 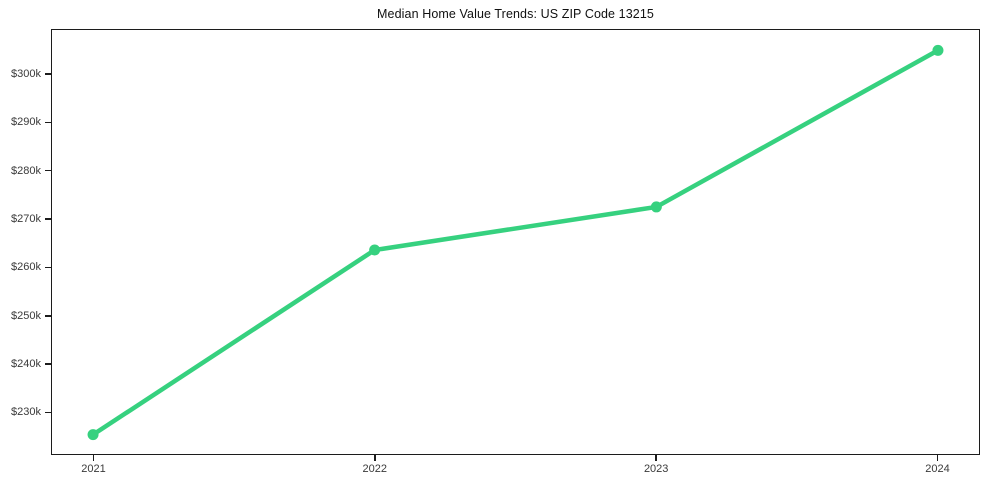 What do you see at coordinates (26, 315) in the screenshot?
I see `y-tick-label: $250k` at bounding box center [26, 315].